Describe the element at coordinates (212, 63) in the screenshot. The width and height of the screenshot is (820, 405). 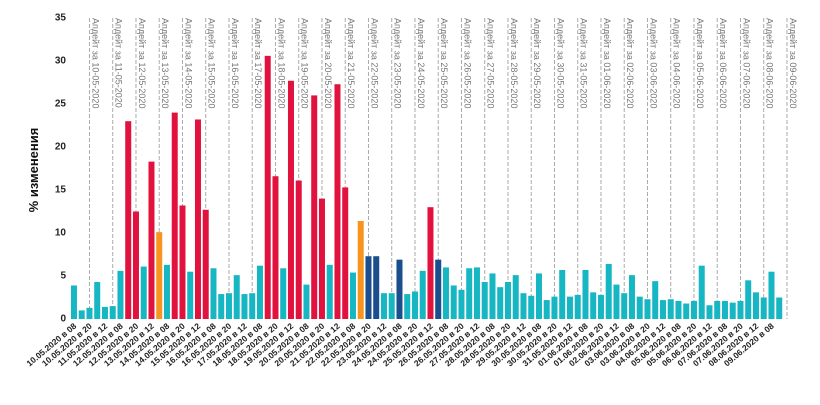
I see `annotation: Апдейт за 15-05-2020` at that location.